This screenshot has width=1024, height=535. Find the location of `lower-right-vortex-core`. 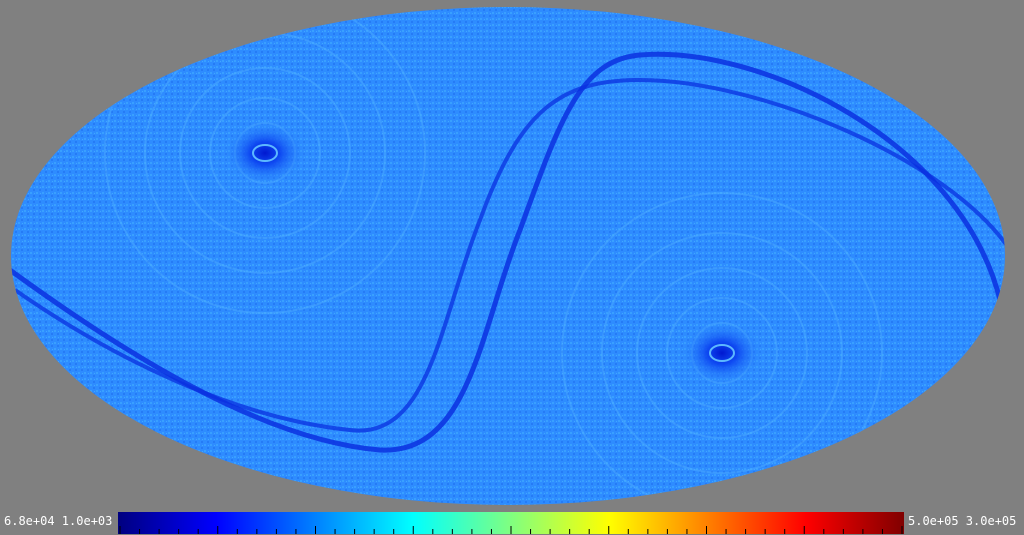

lower-right-vortex-core is located at coordinates (722, 353).